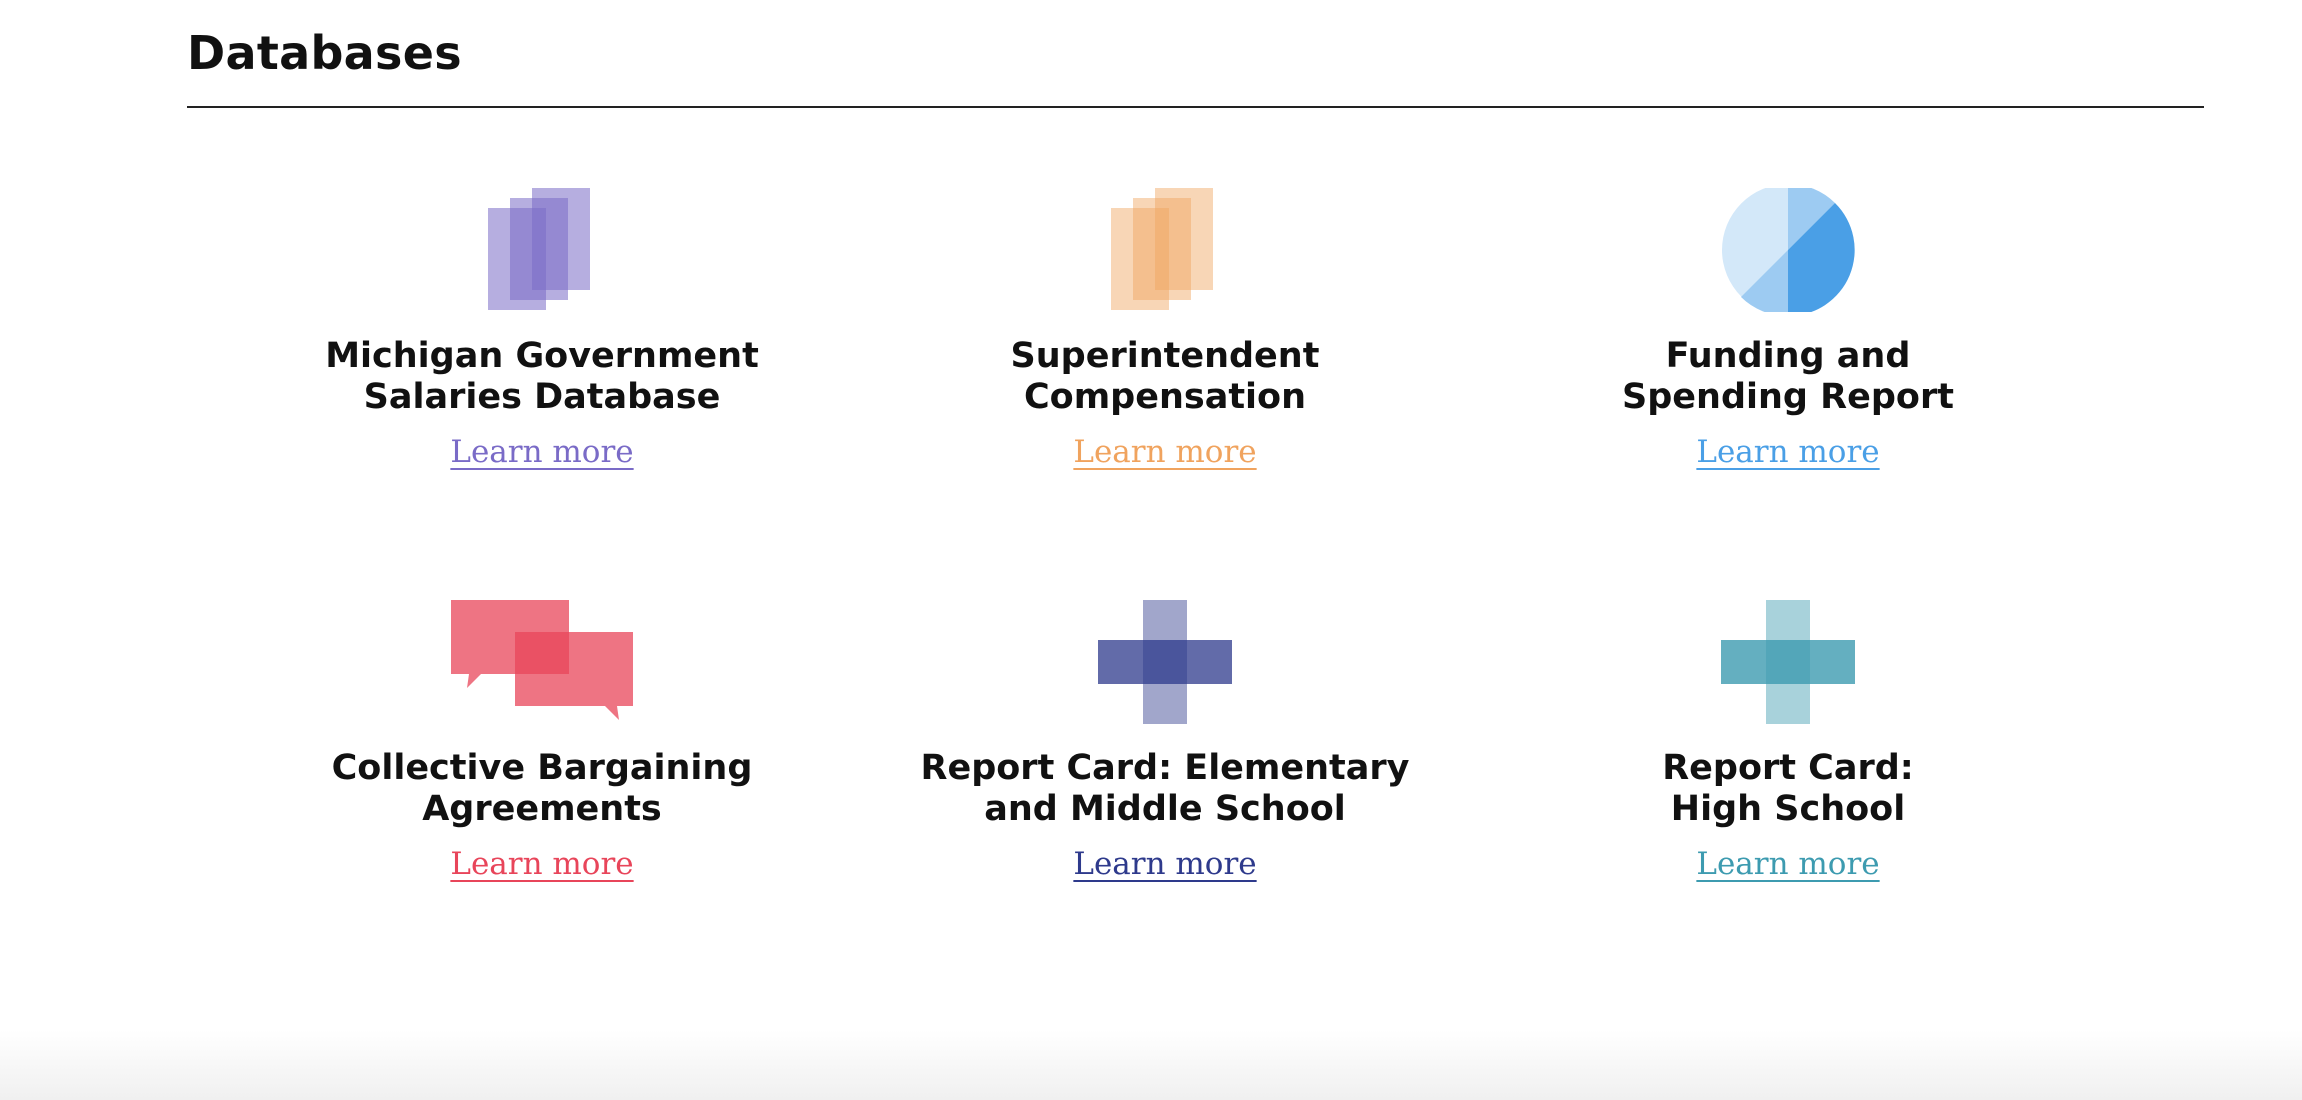 The image size is (2302, 1100). Describe the element at coordinates (1788, 329) in the screenshot. I see `card-funding-spending-report: Funding and Spending Report Learn more` at that location.